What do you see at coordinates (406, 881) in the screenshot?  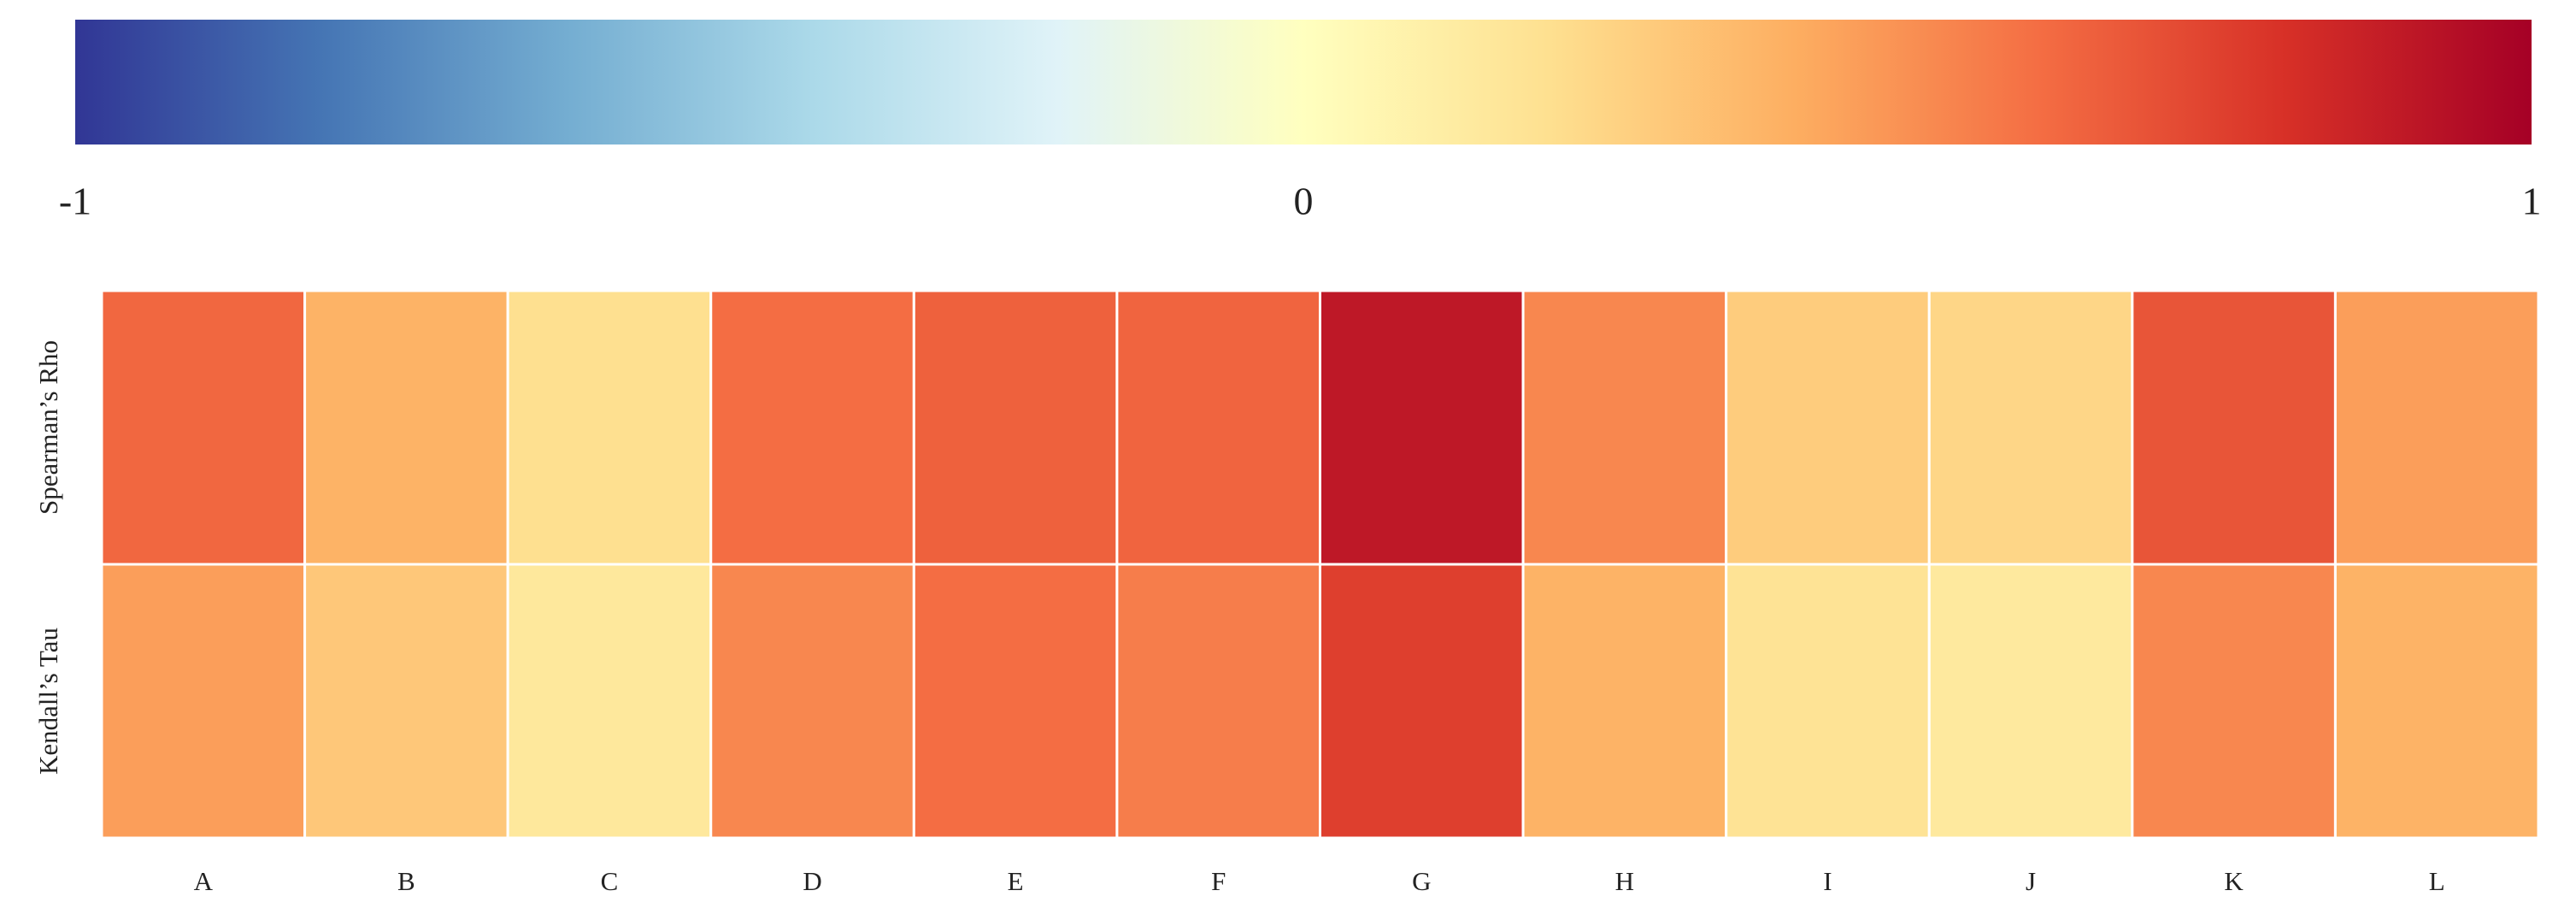 I see `column-label: B` at bounding box center [406, 881].